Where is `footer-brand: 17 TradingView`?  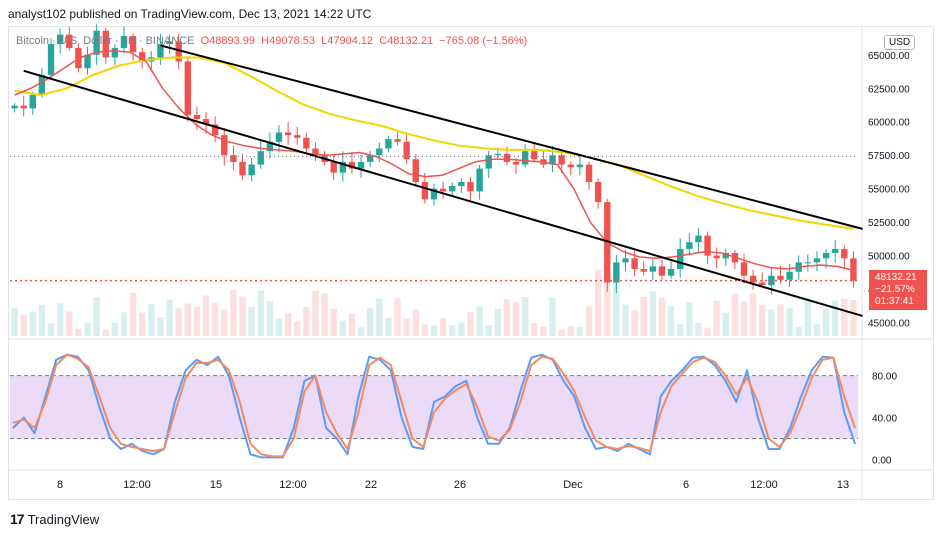
footer-brand: 17 TradingView is located at coordinates (54, 519).